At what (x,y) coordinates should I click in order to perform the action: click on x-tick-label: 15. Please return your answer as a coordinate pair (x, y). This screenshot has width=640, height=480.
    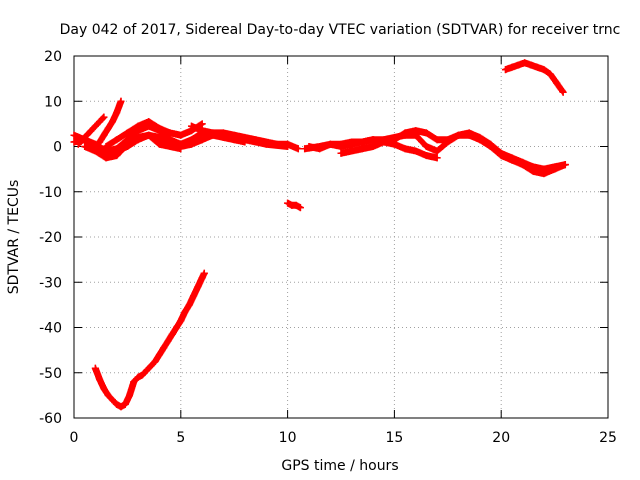
    Looking at the image, I should click on (394, 438).